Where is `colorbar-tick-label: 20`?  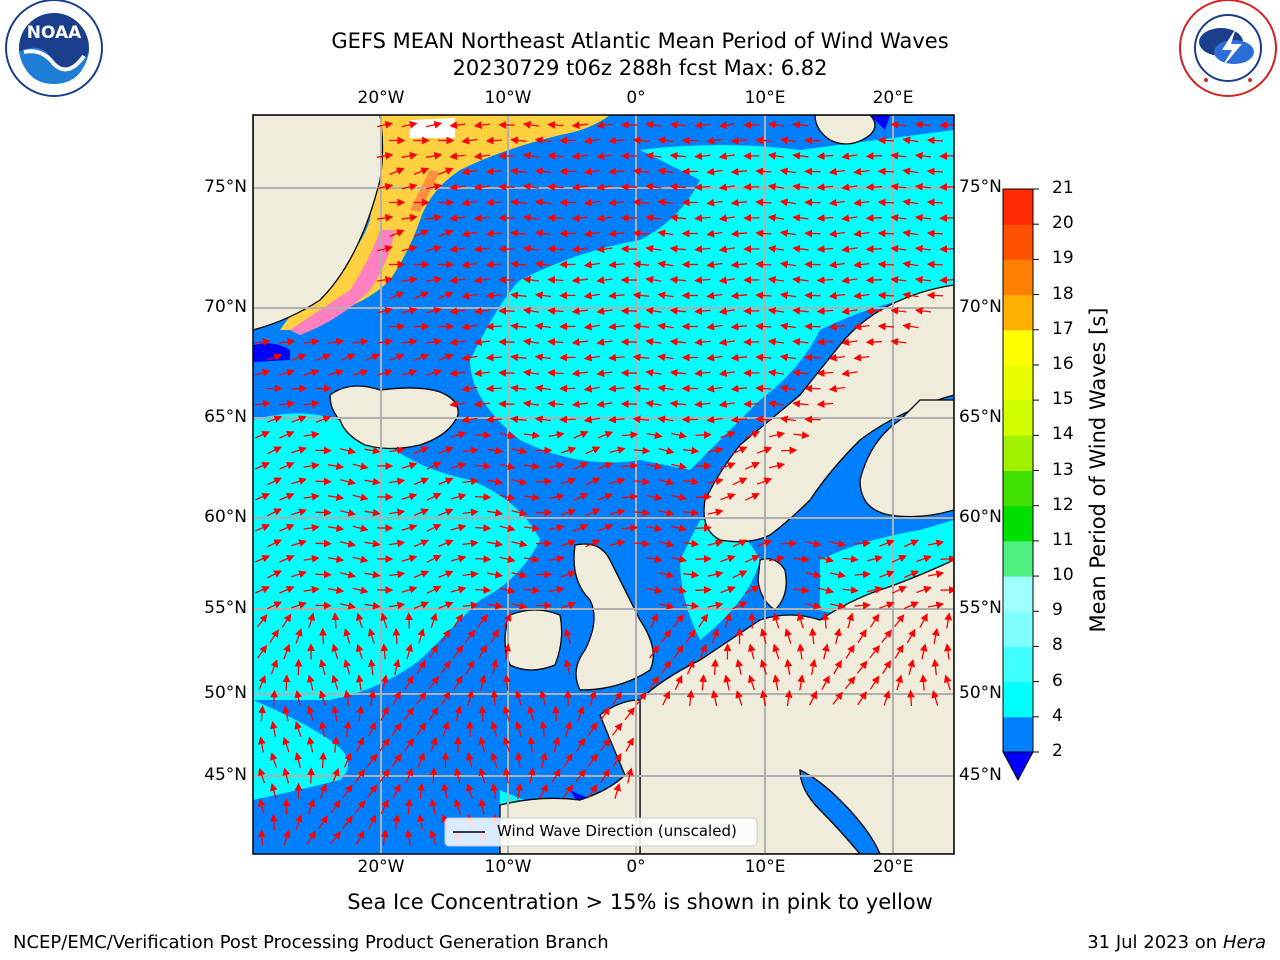
colorbar-tick-label: 20 is located at coordinates (1063, 223).